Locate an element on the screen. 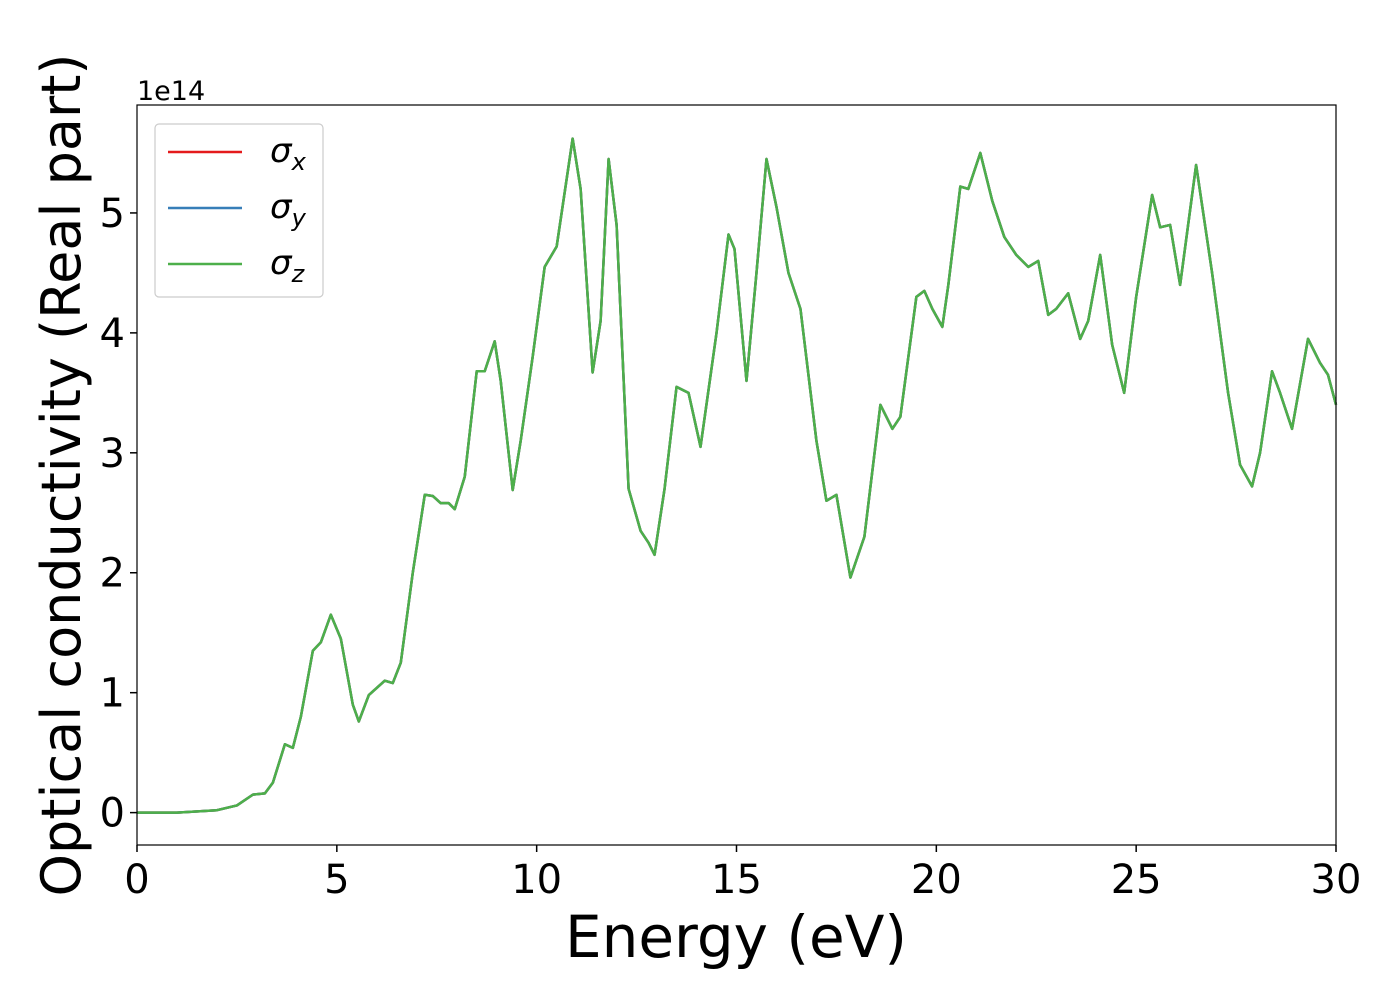 This screenshot has width=1400, height=1000. x-tick-label: 25 is located at coordinates (1136, 880).